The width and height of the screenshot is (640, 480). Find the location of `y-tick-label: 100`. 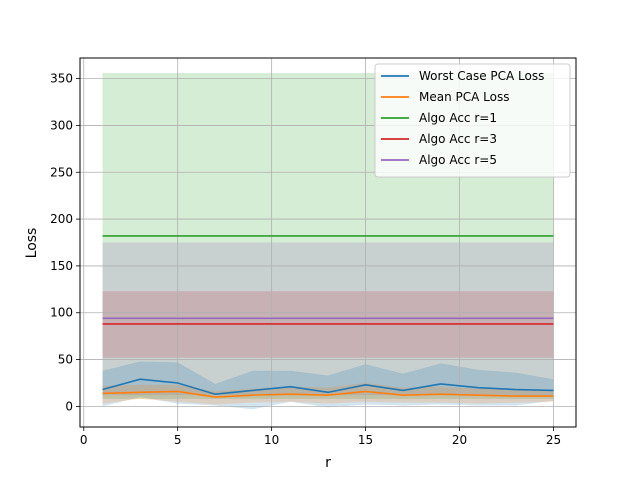

y-tick-label: 100 is located at coordinates (61, 313).